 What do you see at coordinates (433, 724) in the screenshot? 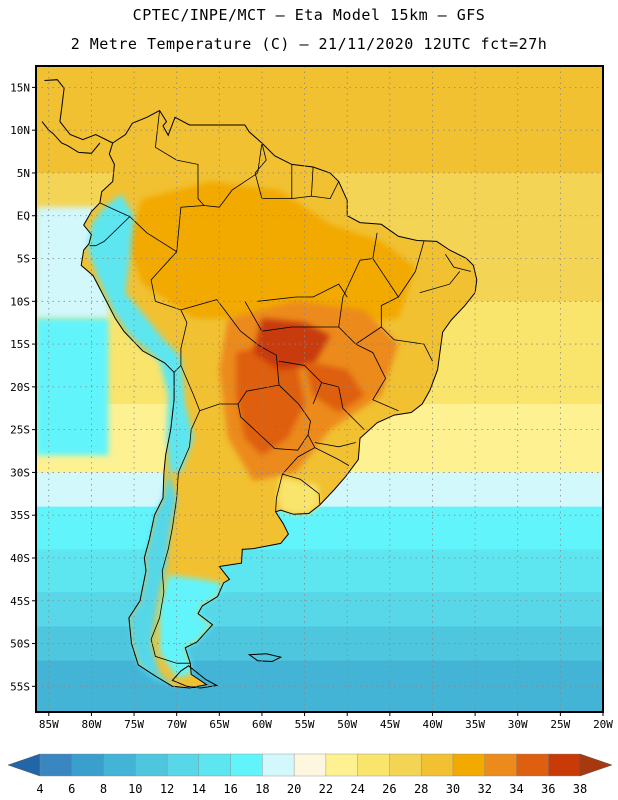
I see `lon-tick-label: 40W` at bounding box center [433, 724].